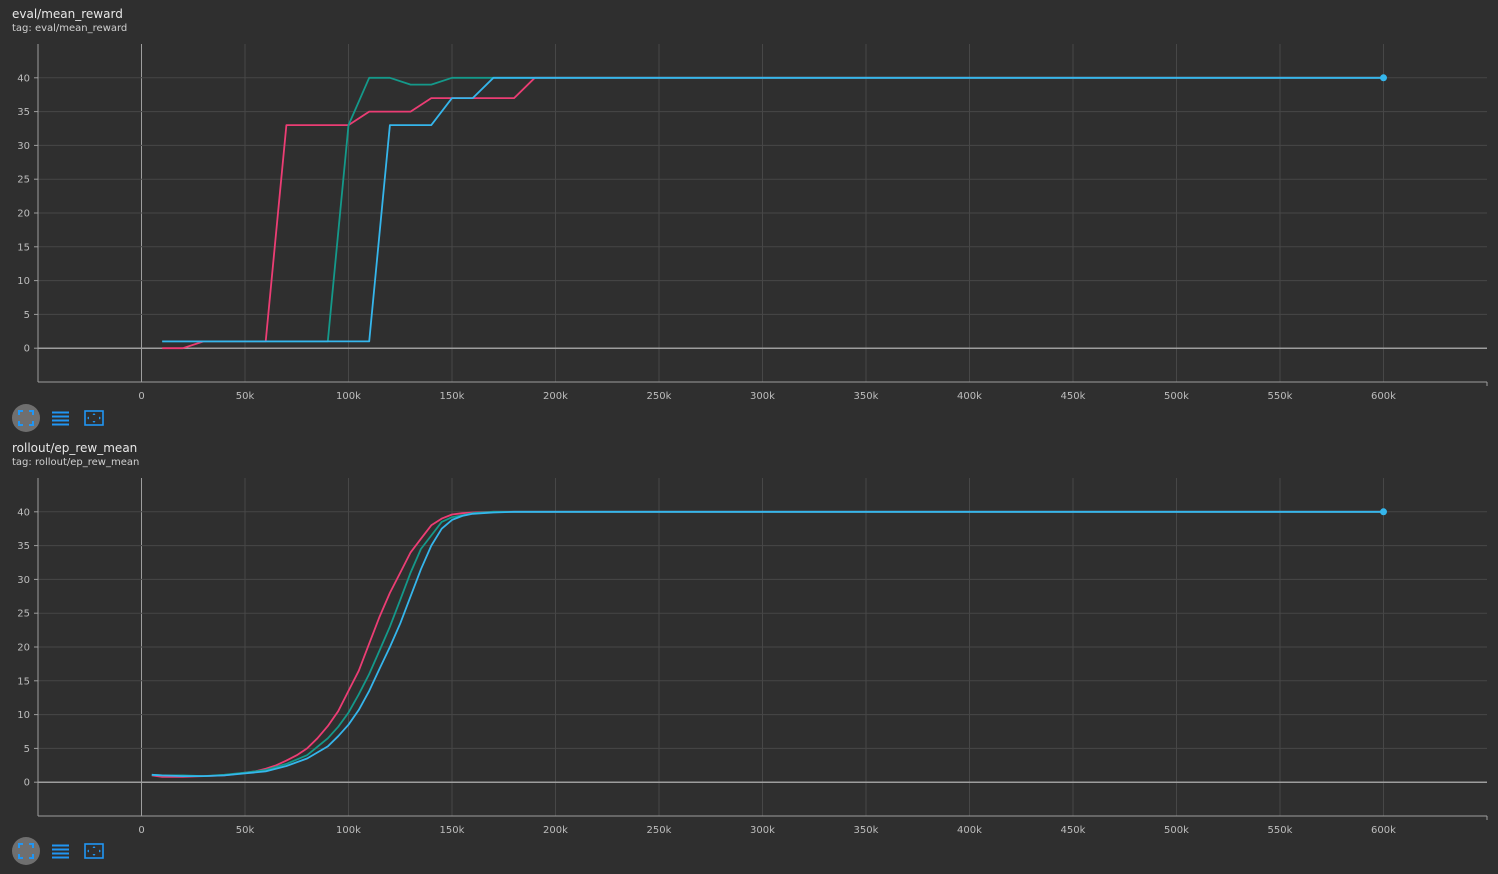  Describe the element at coordinates (70, 28) in the screenshot. I see `chart-subtitle: tag: eval/mean_reward` at that location.